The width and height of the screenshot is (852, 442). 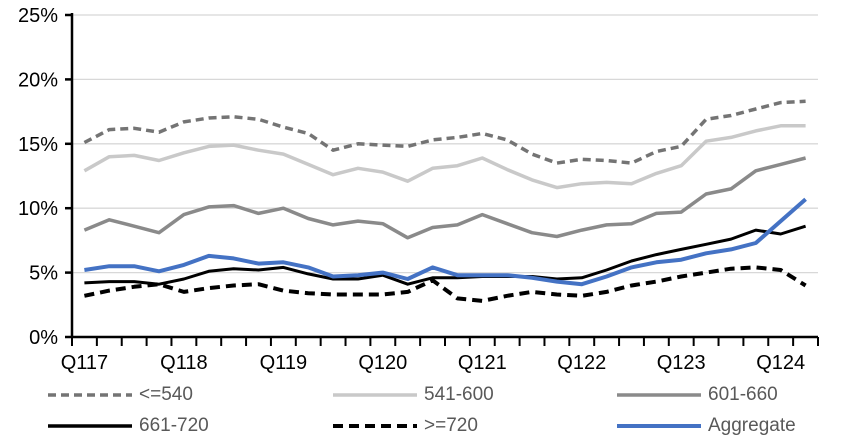 I want to click on legend-item-601-660: 601-660, so click(x=697, y=395).